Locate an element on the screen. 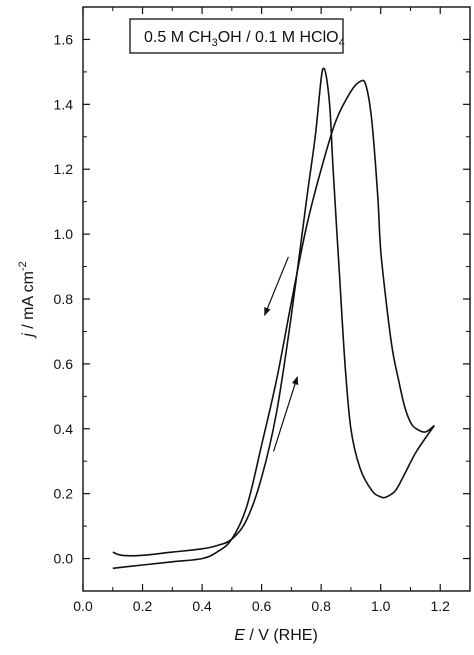 Image resolution: width=474 pixels, height=655 pixels. x-tick-label: 0.6 is located at coordinates (262, 606).